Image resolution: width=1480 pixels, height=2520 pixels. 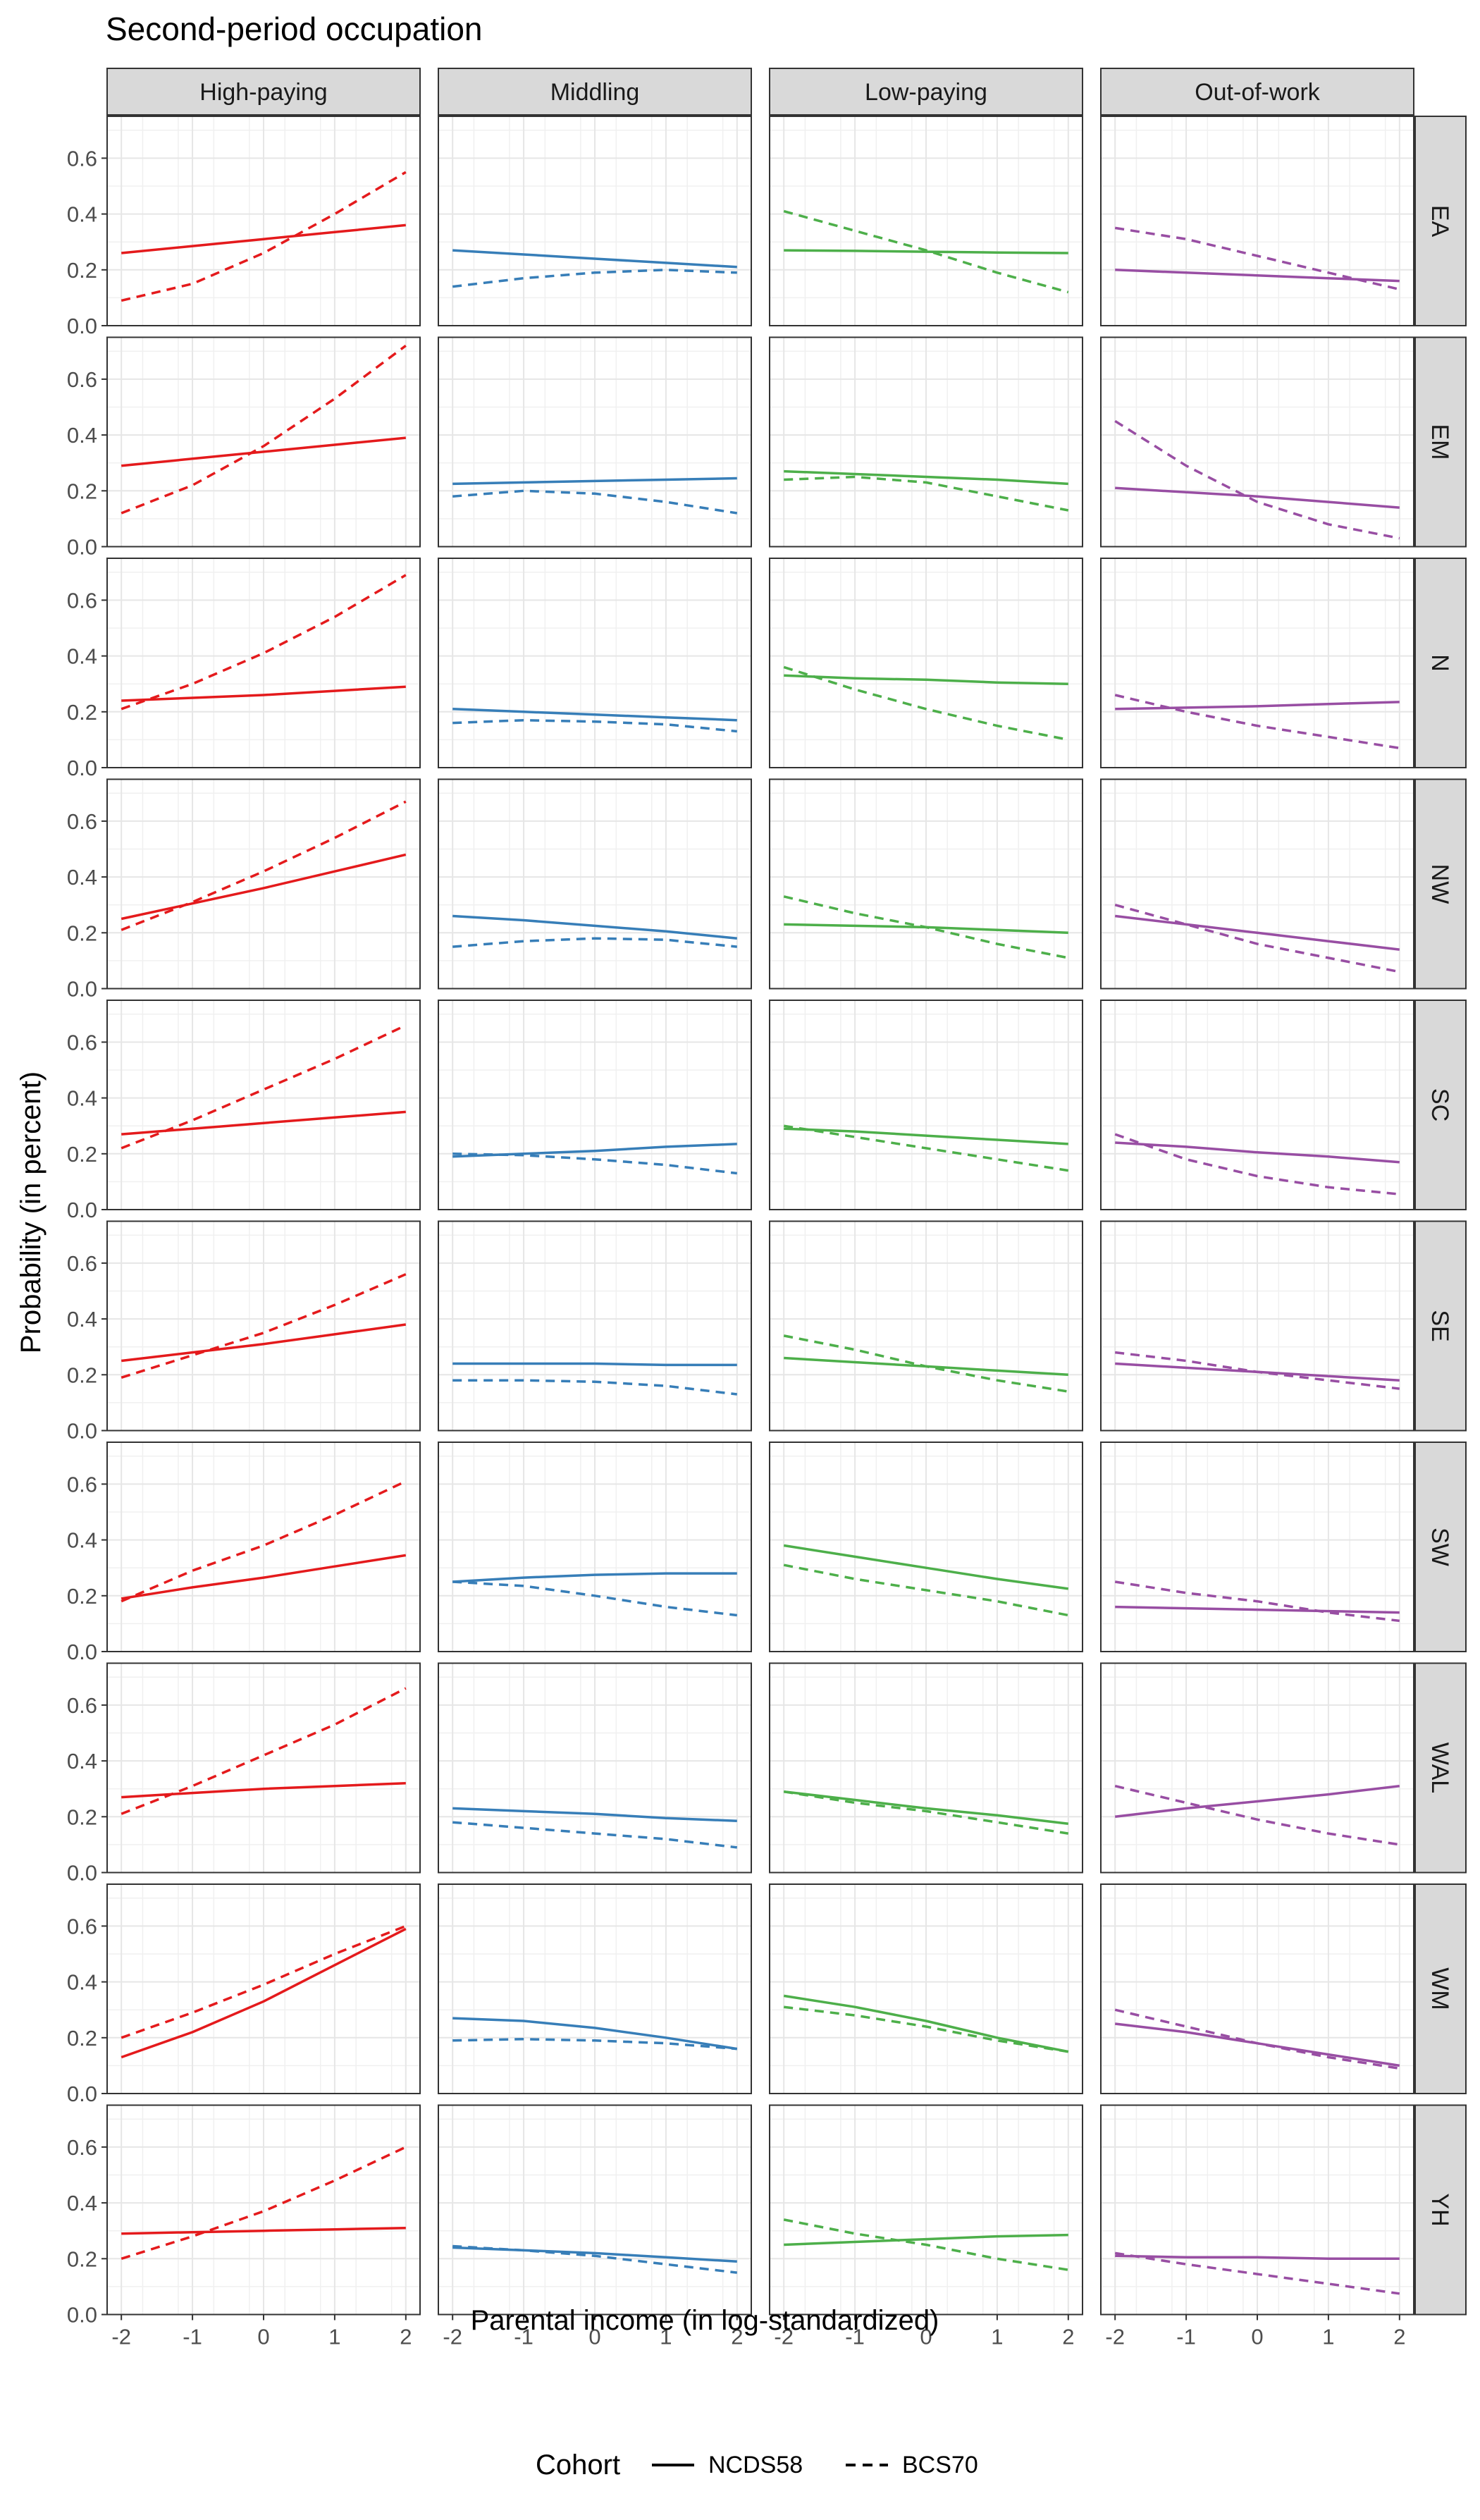 I want to click on panel-wm-high-paying, so click(x=263, y=1988).